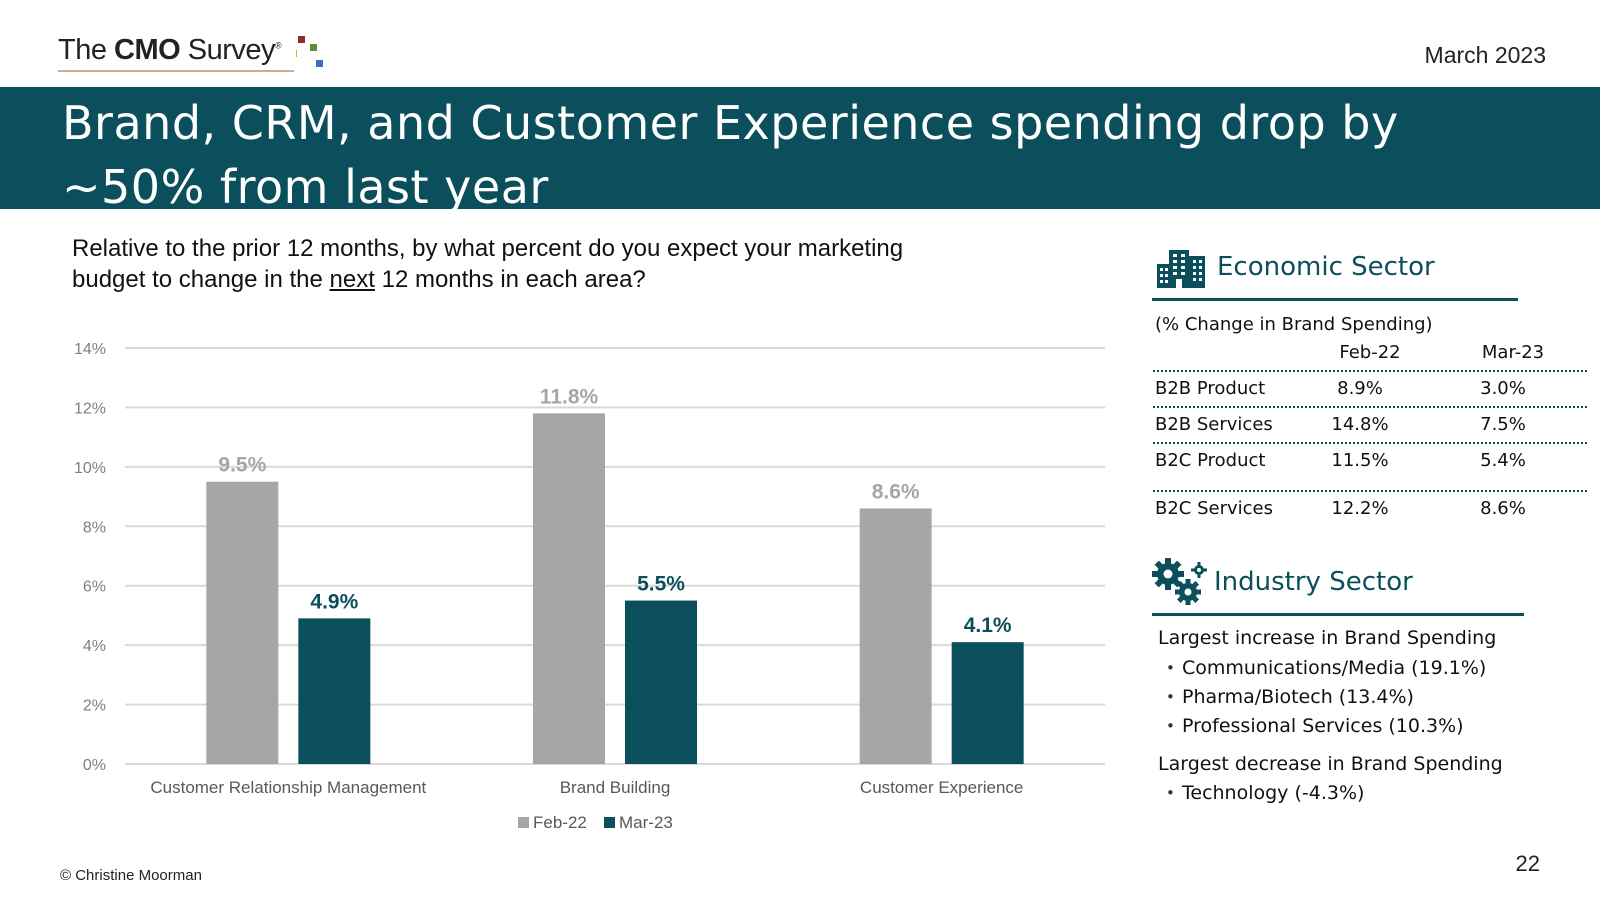 Image resolution: width=1600 pixels, height=900 pixels. I want to click on row-label: B2C Product, so click(1210, 460).